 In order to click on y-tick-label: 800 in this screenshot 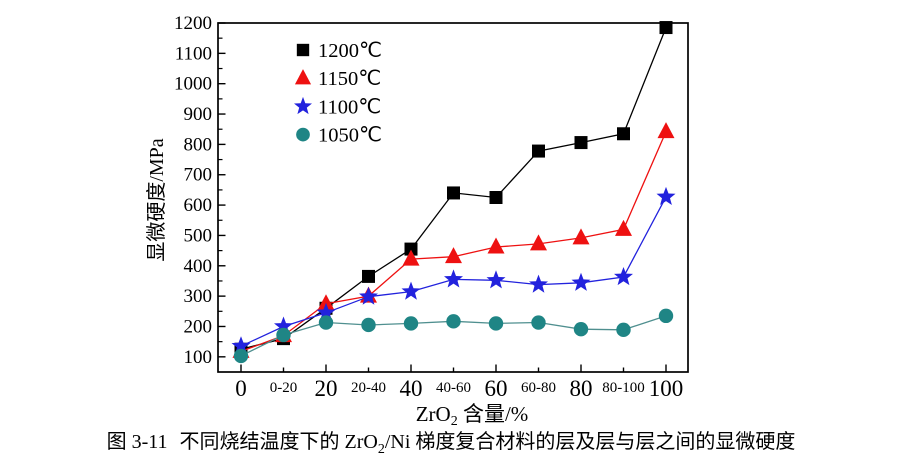, I will do `click(198, 144)`.